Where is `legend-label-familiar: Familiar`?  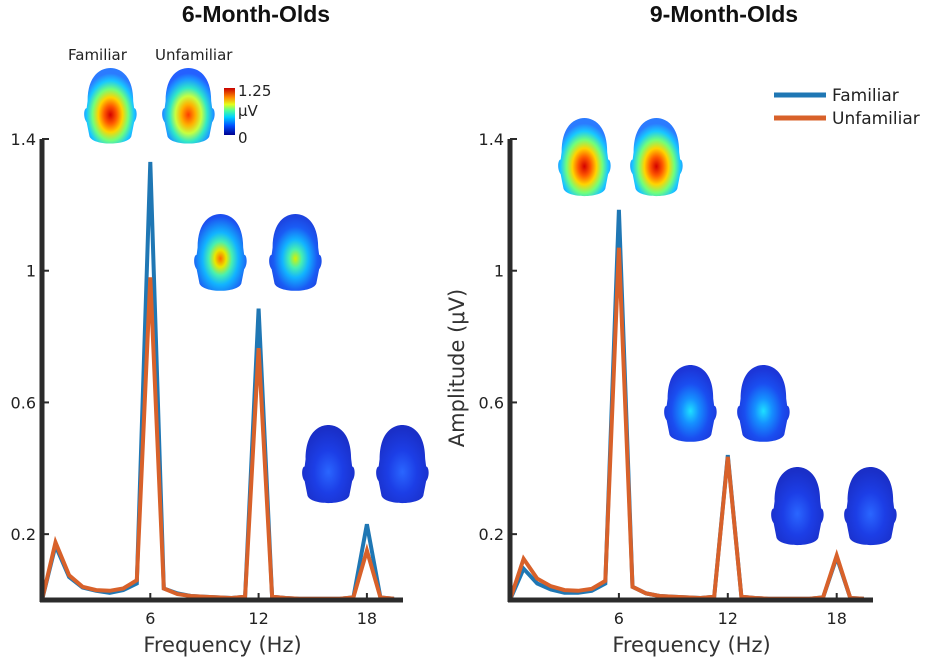 legend-label-familiar: Familiar is located at coordinates (865, 96).